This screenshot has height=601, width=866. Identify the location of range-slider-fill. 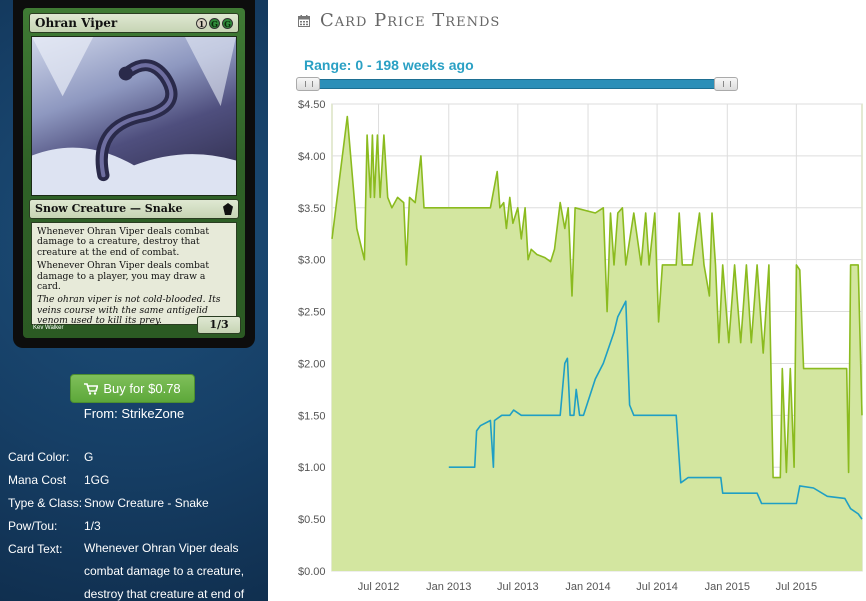
(518, 84).